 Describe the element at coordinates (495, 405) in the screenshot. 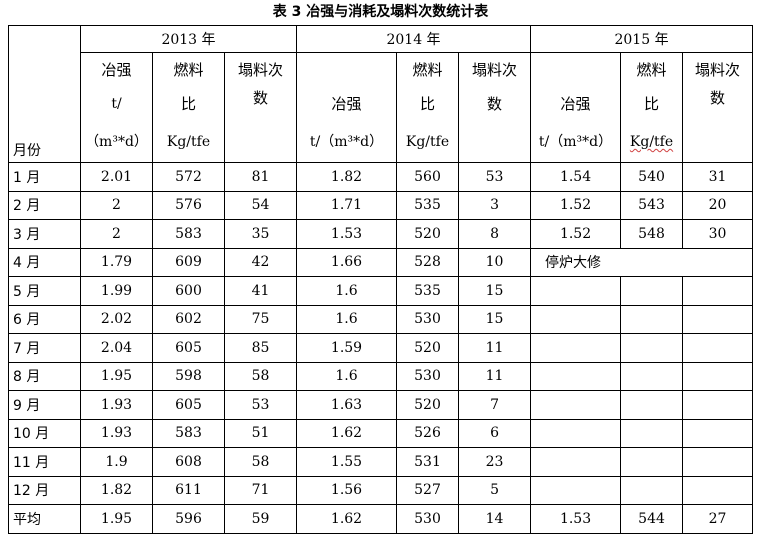

I see `value-cell: 7` at that location.